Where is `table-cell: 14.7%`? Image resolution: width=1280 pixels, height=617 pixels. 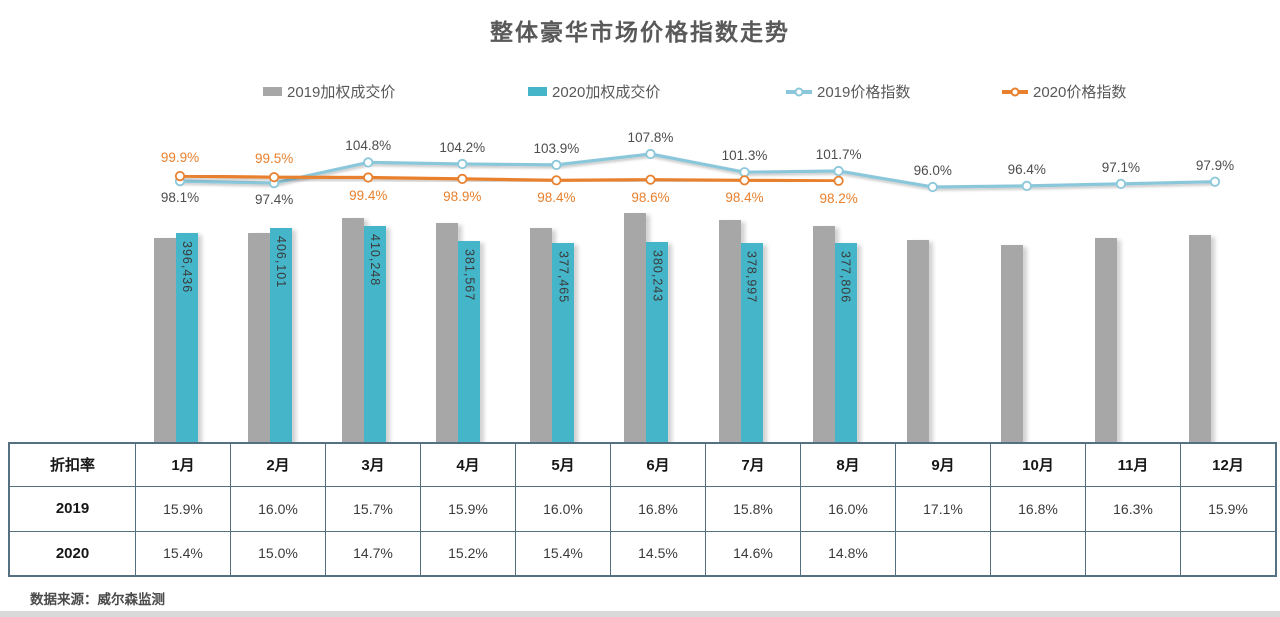 table-cell: 14.7% is located at coordinates (373, 553).